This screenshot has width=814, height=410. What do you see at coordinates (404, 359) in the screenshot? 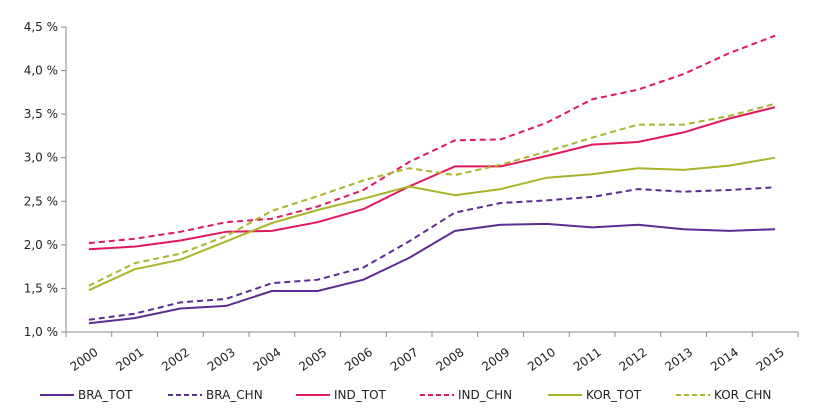
I see `x-tick-label: 2007` at bounding box center [404, 359].